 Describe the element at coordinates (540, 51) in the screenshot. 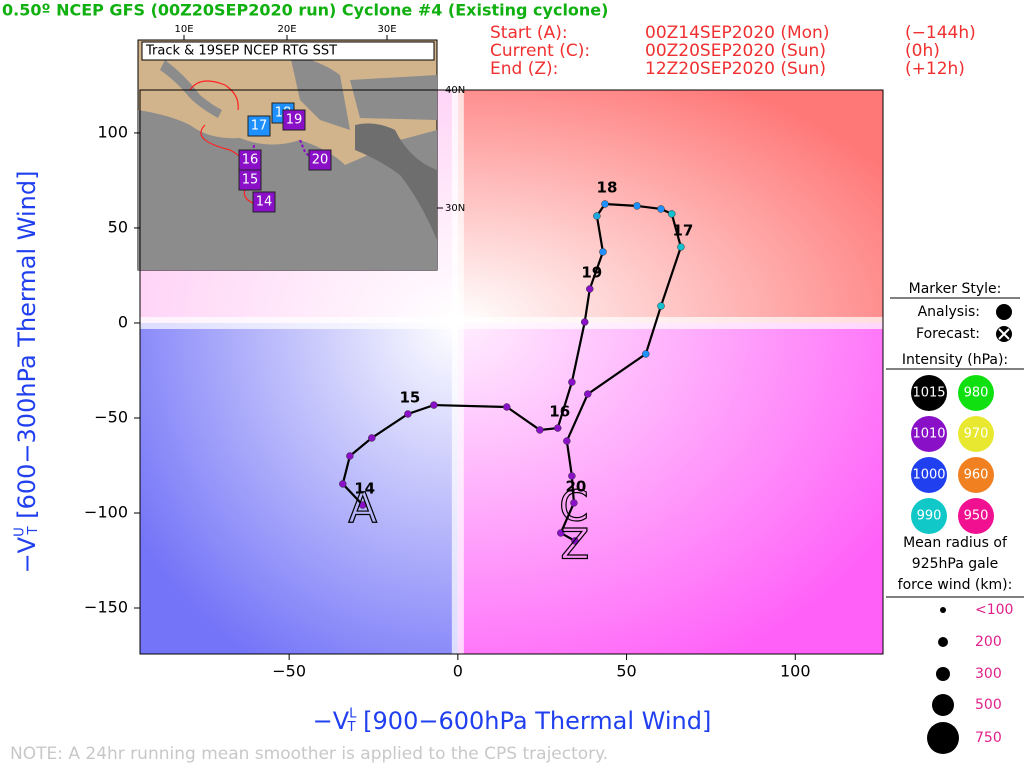

I see `info-text: Current (C):` at that location.